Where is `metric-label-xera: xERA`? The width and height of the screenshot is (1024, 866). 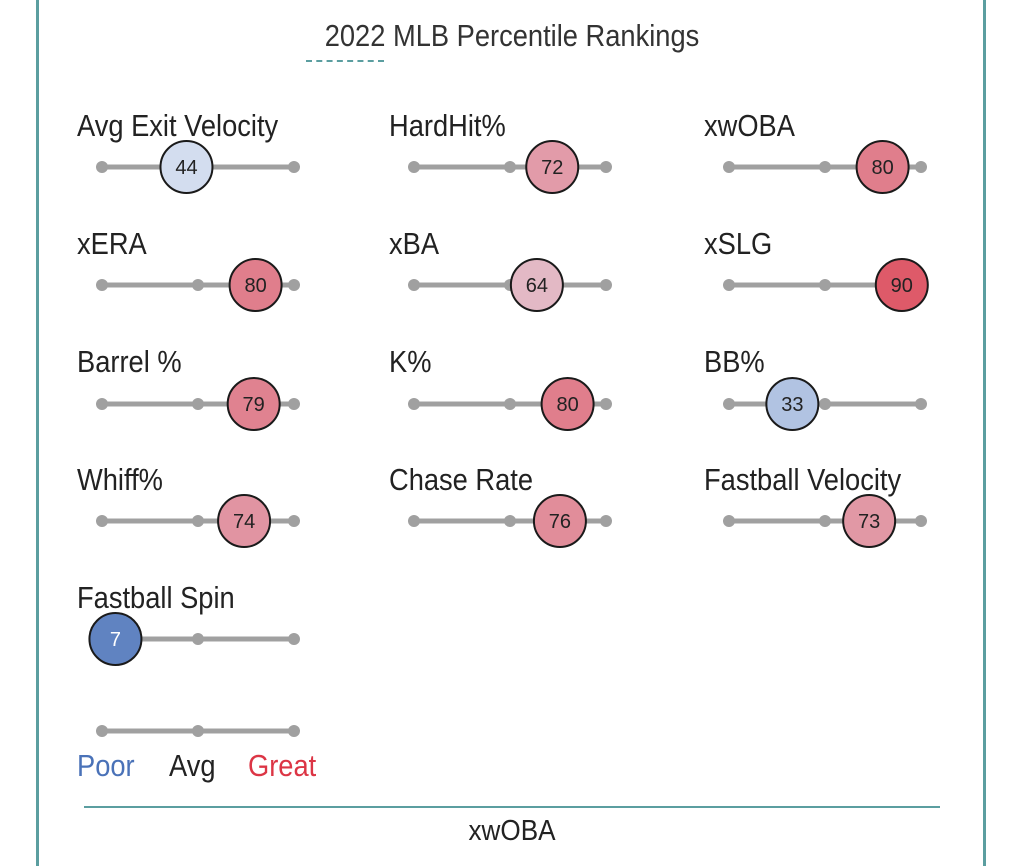 metric-label-xera: xERA is located at coordinates (112, 243).